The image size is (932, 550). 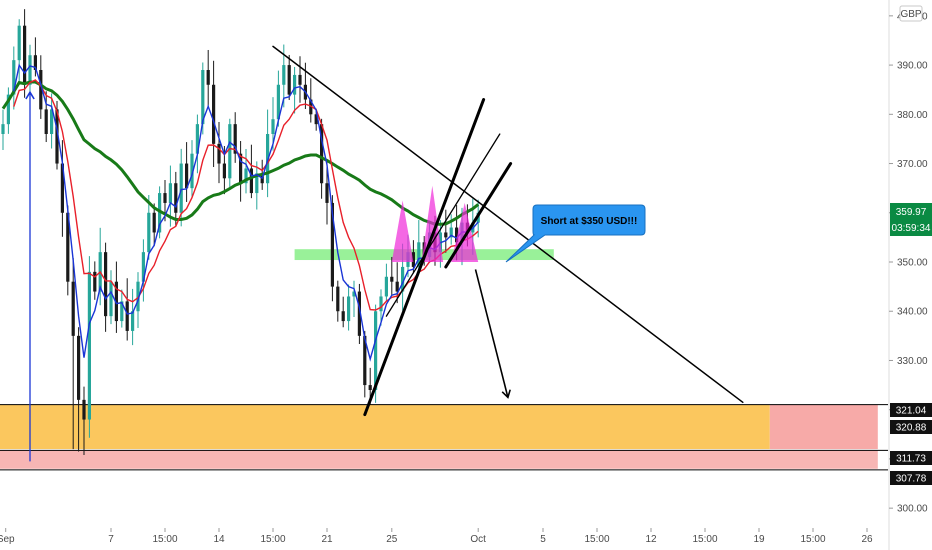 I want to click on price-tag-label: 307.78, so click(x=911, y=479).